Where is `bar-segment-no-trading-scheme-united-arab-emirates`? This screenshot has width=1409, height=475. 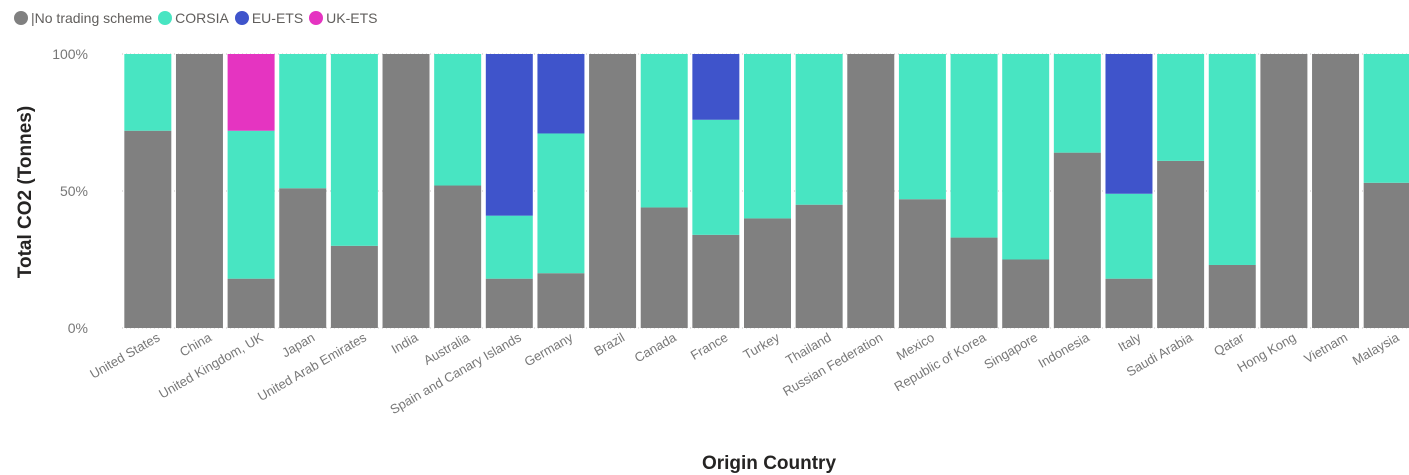 bar-segment-no-trading-scheme-united-arab-emirates is located at coordinates (354, 286).